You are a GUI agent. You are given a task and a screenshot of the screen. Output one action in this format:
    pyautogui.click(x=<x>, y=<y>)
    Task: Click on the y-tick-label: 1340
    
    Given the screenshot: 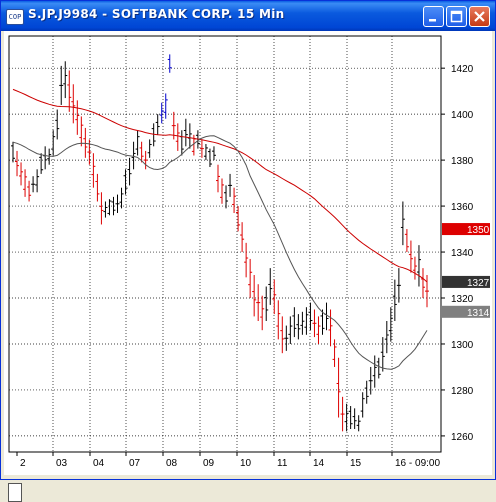 What is the action you would take?
    pyautogui.click(x=462, y=253)
    